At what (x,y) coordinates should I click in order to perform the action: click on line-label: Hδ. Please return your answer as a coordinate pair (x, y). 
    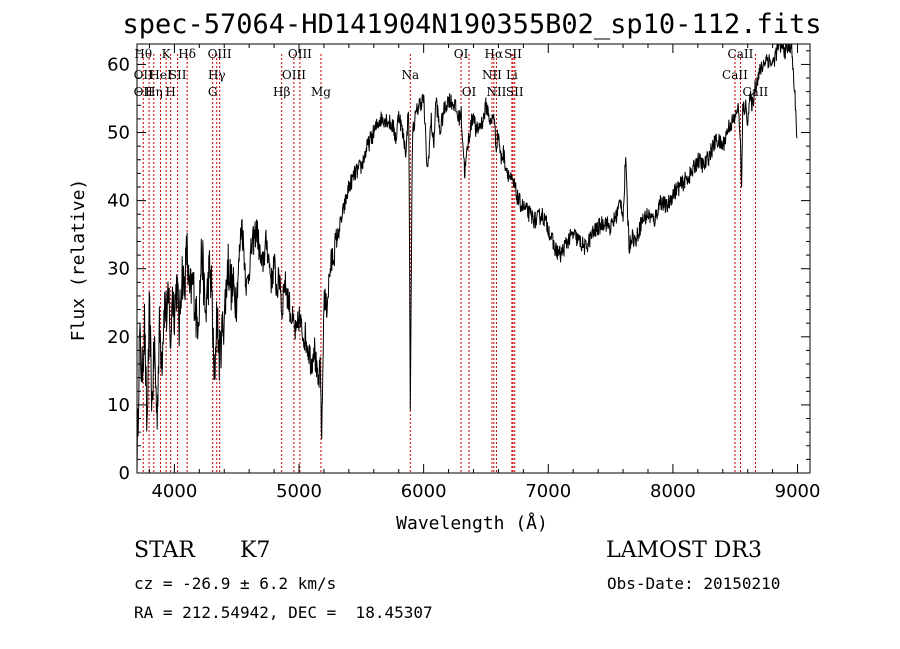
    Looking at the image, I should click on (187, 54).